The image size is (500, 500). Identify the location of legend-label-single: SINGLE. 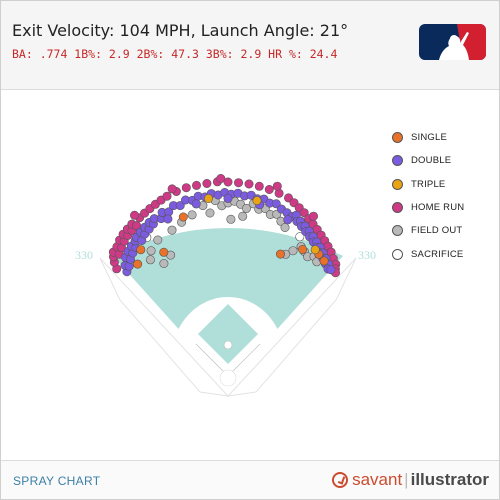
(429, 138).